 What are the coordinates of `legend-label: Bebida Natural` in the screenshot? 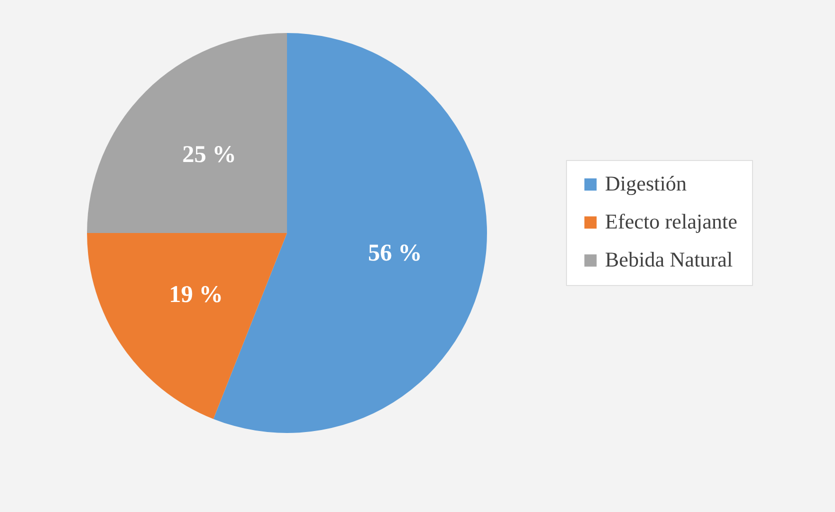 It's located at (669, 260).